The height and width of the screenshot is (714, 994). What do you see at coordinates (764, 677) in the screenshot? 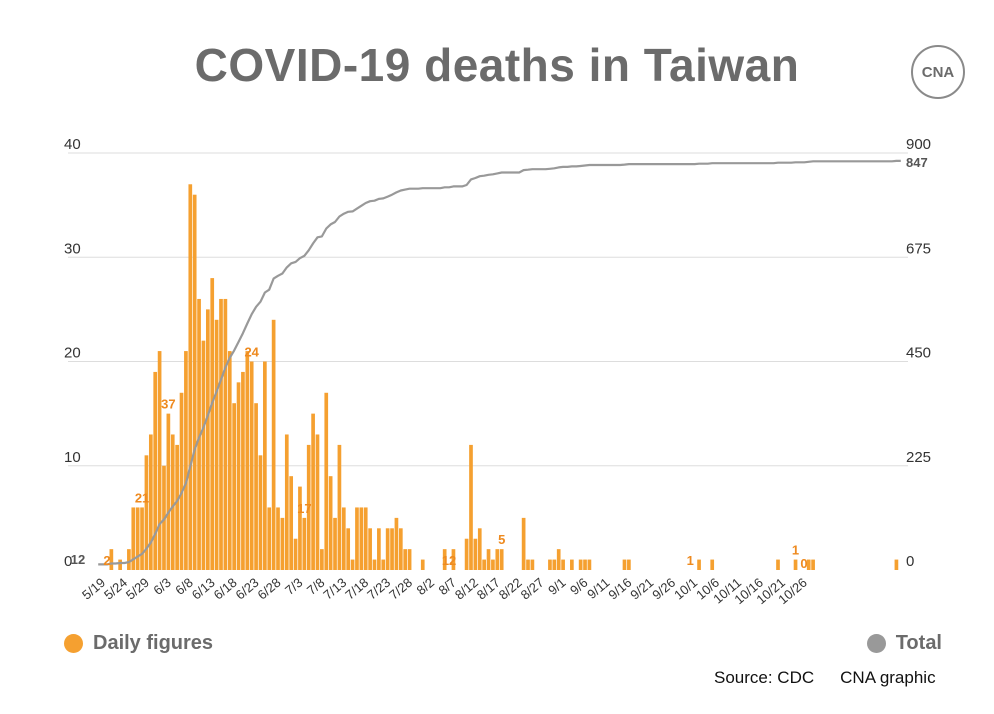
I see `source-text: Source: CDC` at bounding box center [764, 677].